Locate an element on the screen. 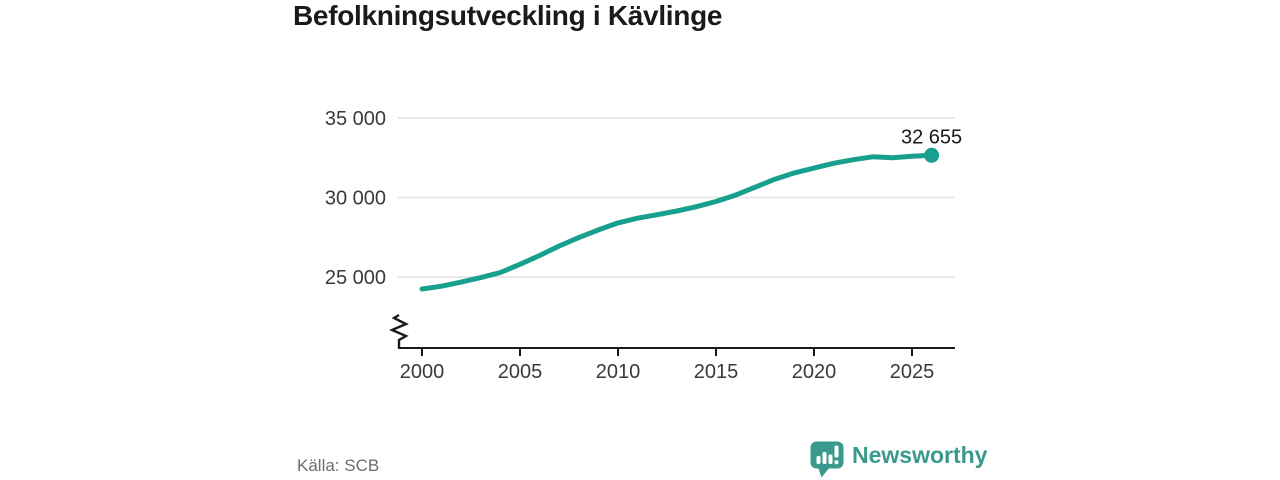  x-axis-tick-label: 2025 is located at coordinates (912, 372).